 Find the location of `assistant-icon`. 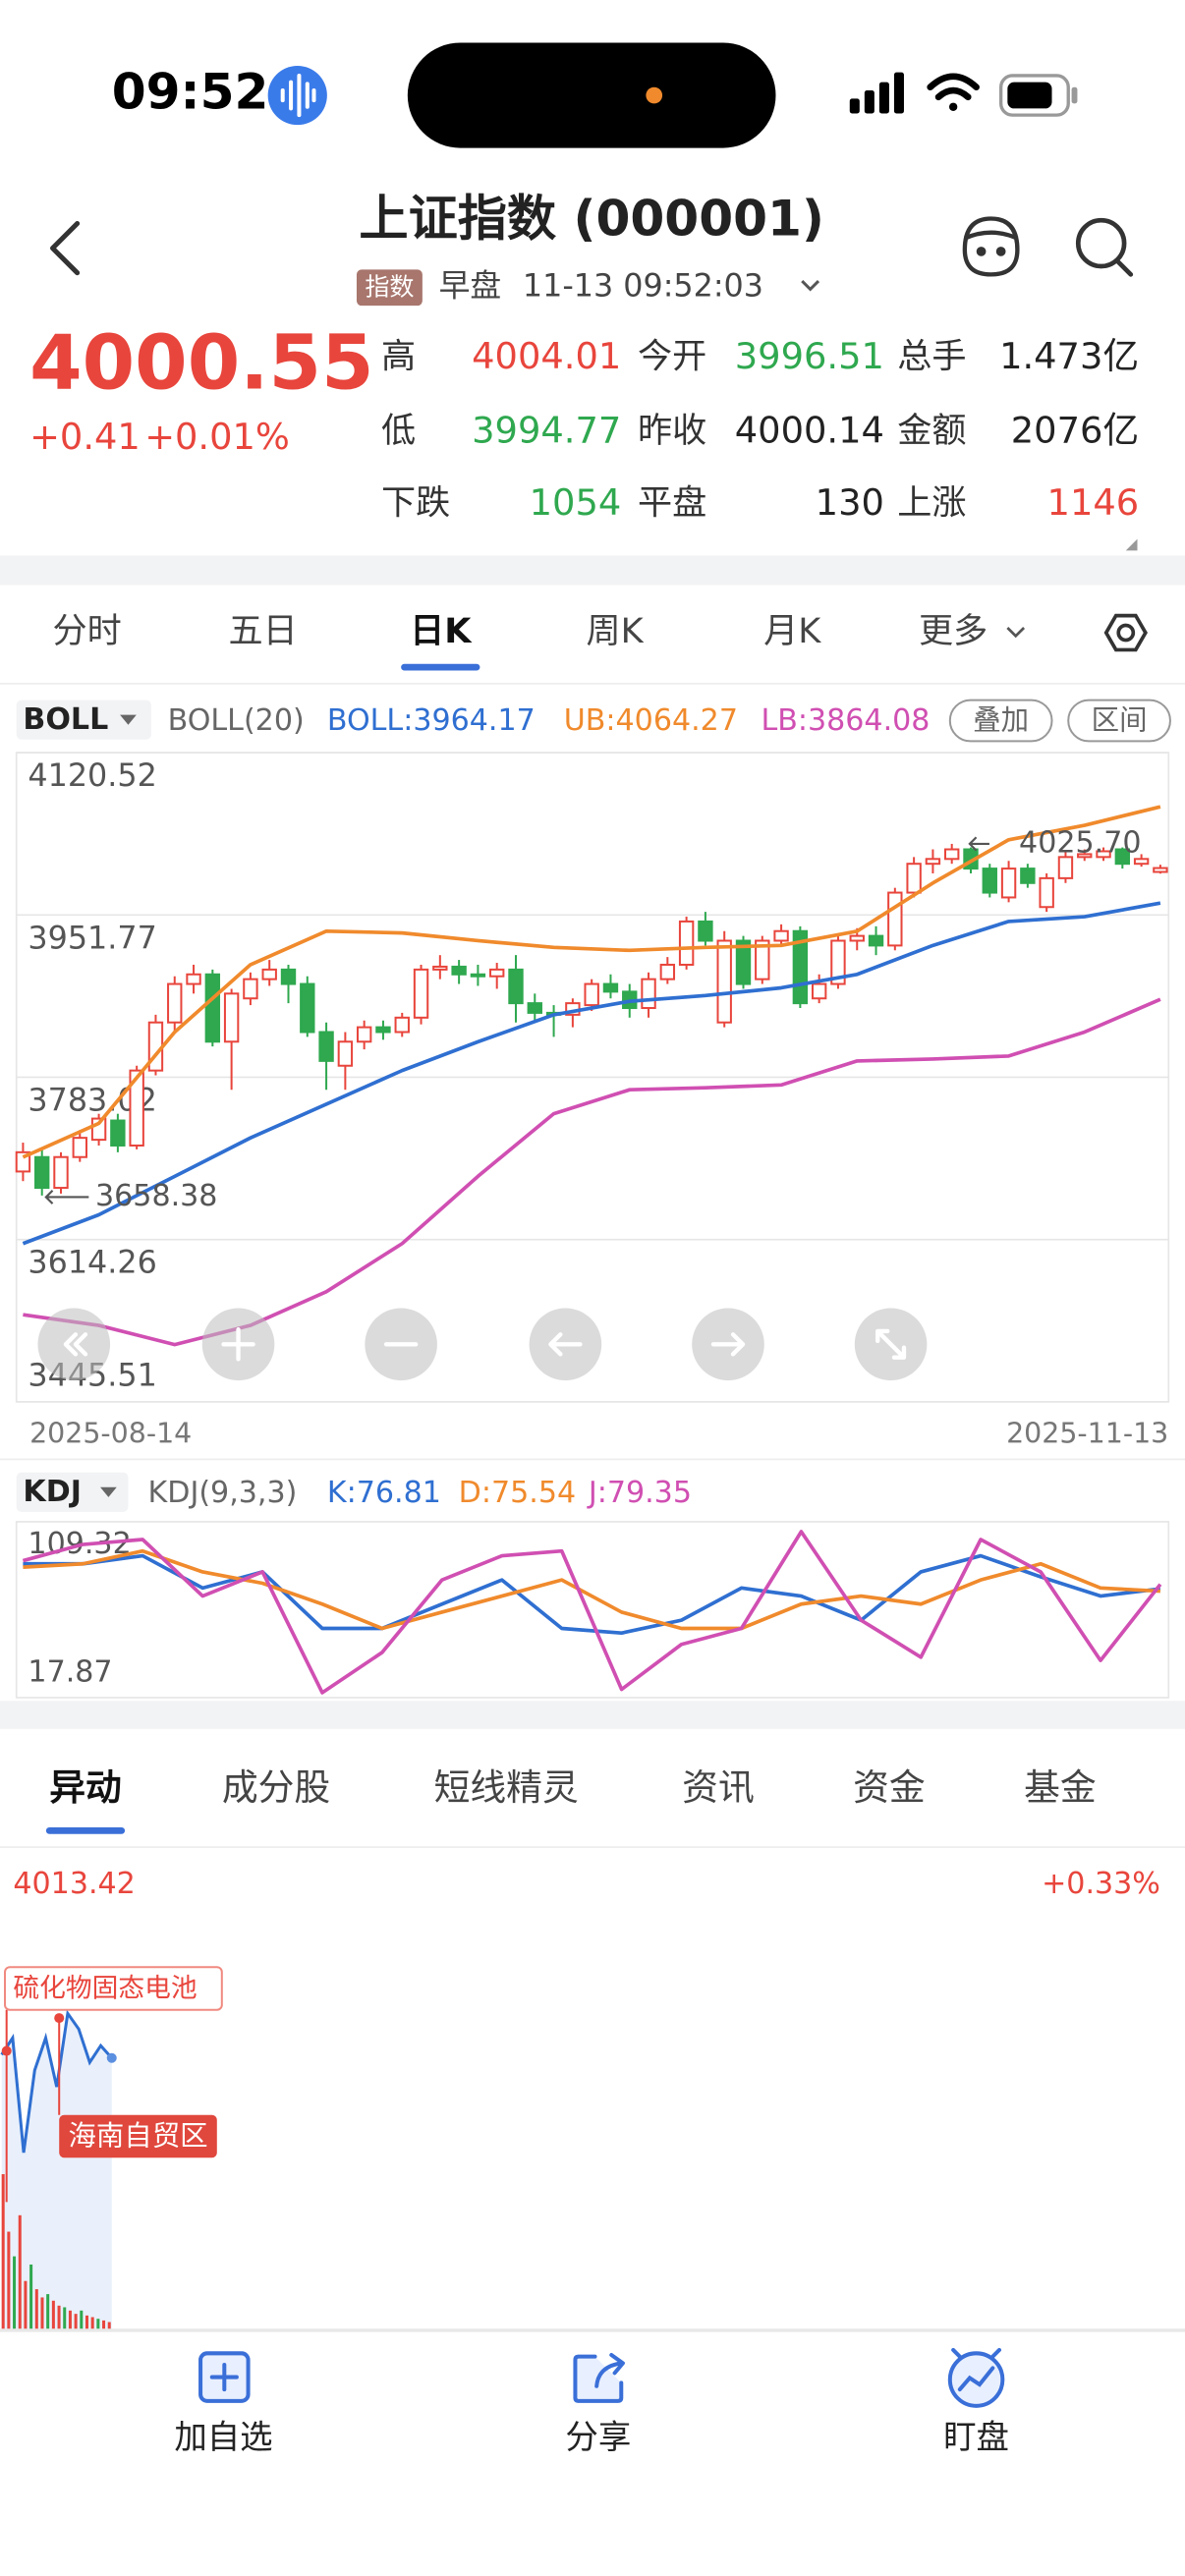

assistant-icon is located at coordinates (991, 246).